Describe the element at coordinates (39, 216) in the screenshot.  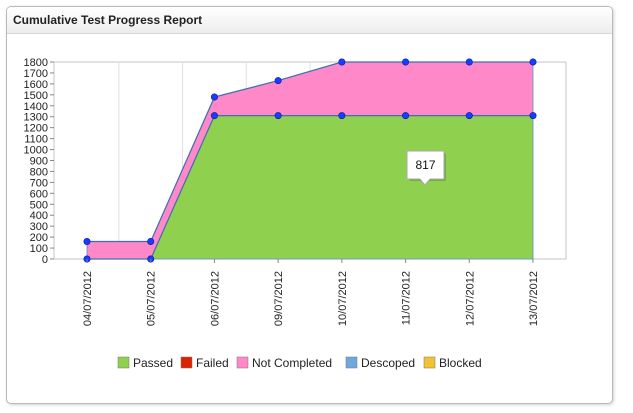
I see `y-tick-label: 400` at that location.